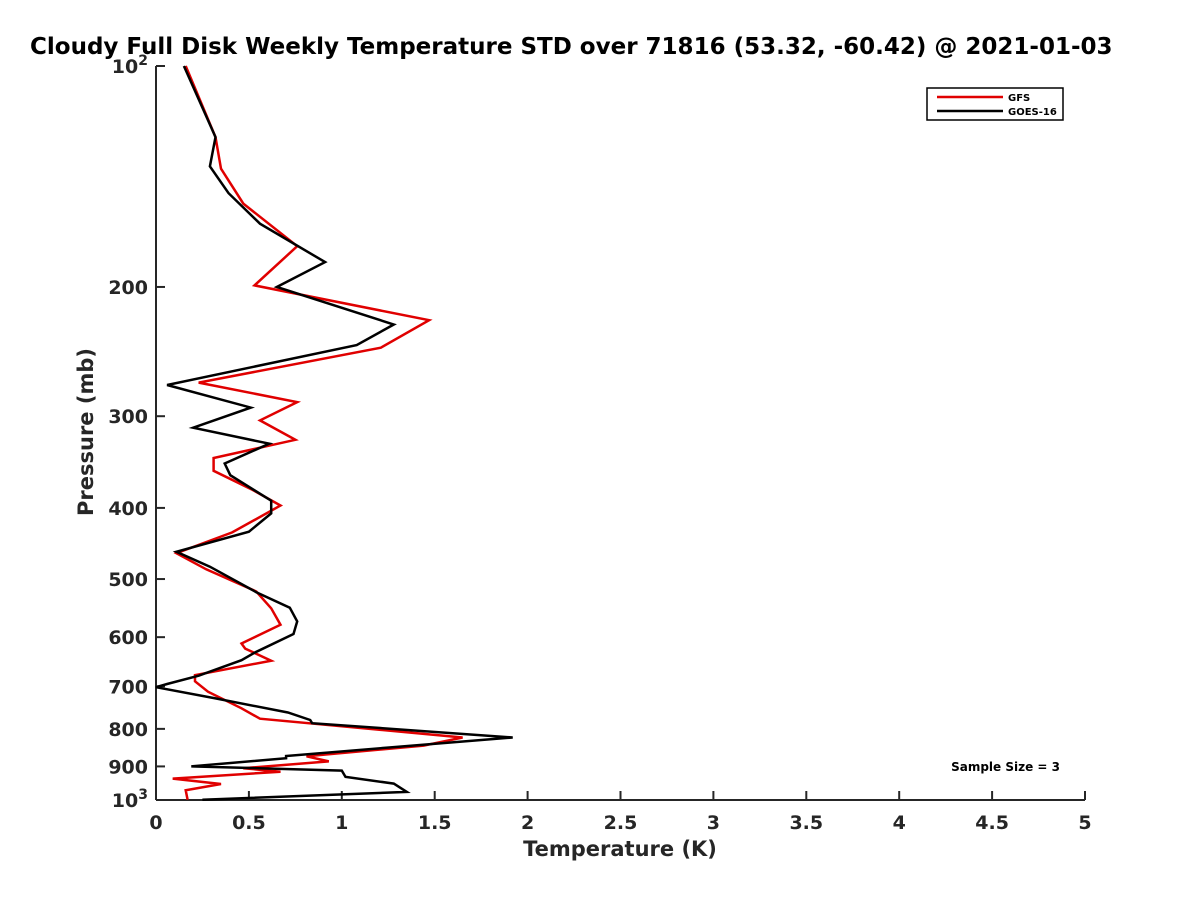 This screenshot has height=900, width=1200. I want to click on x-tick-label: 3, so click(713, 823).